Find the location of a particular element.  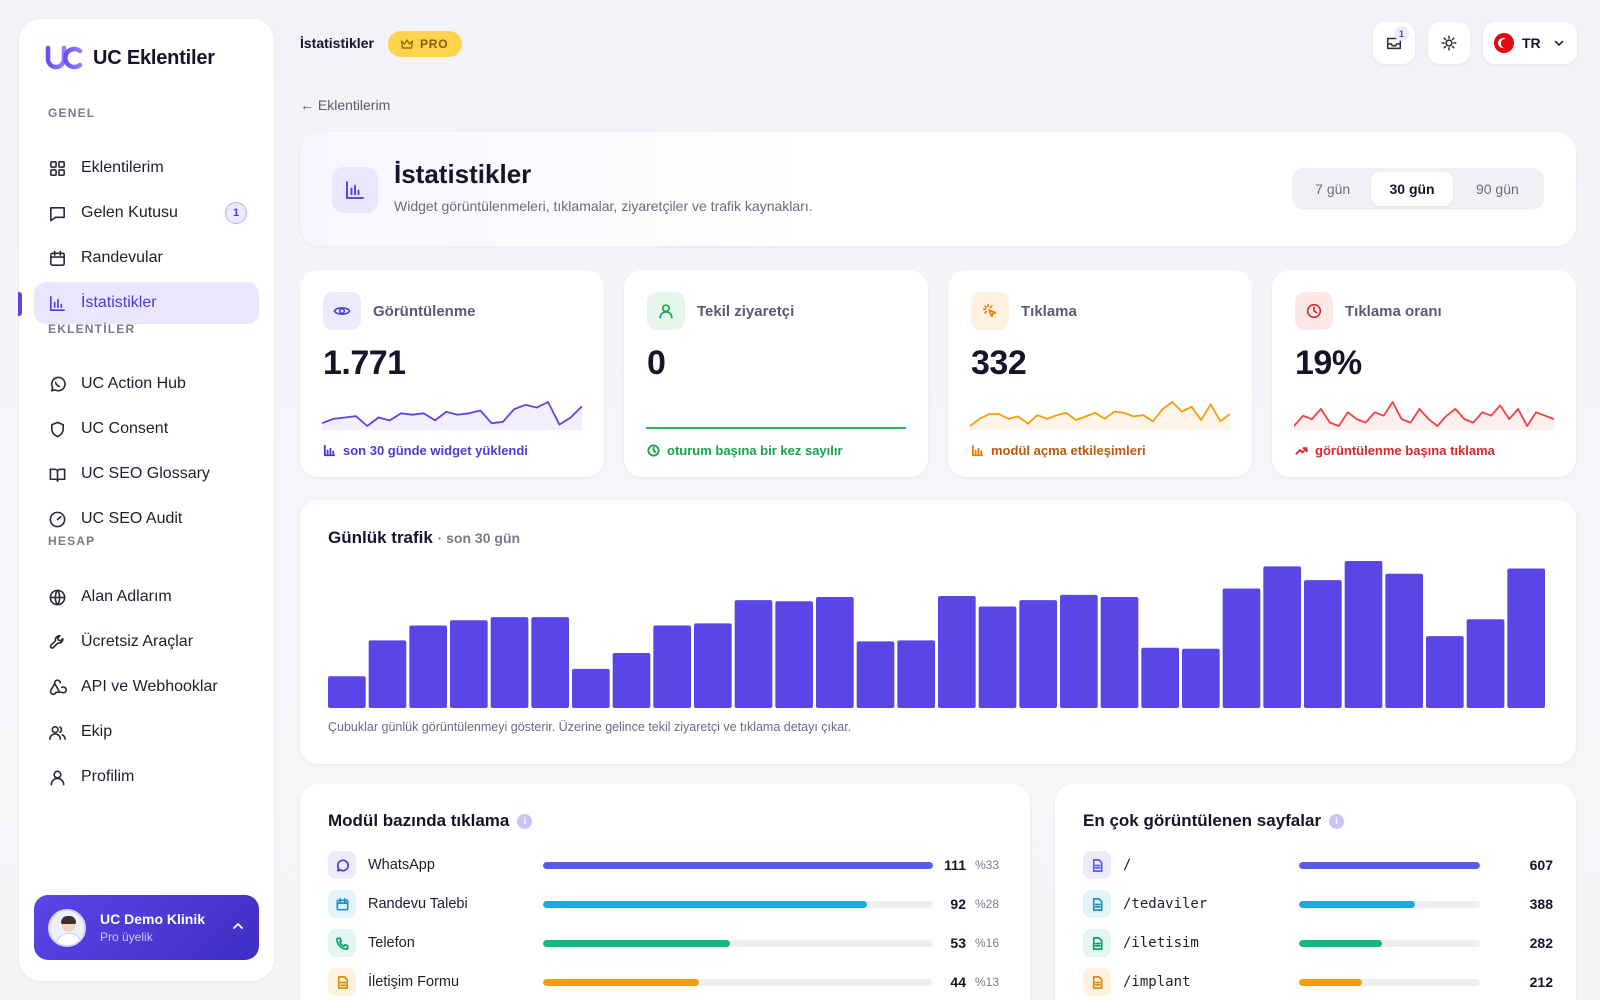

theme-toggle-button is located at coordinates (1449, 43).